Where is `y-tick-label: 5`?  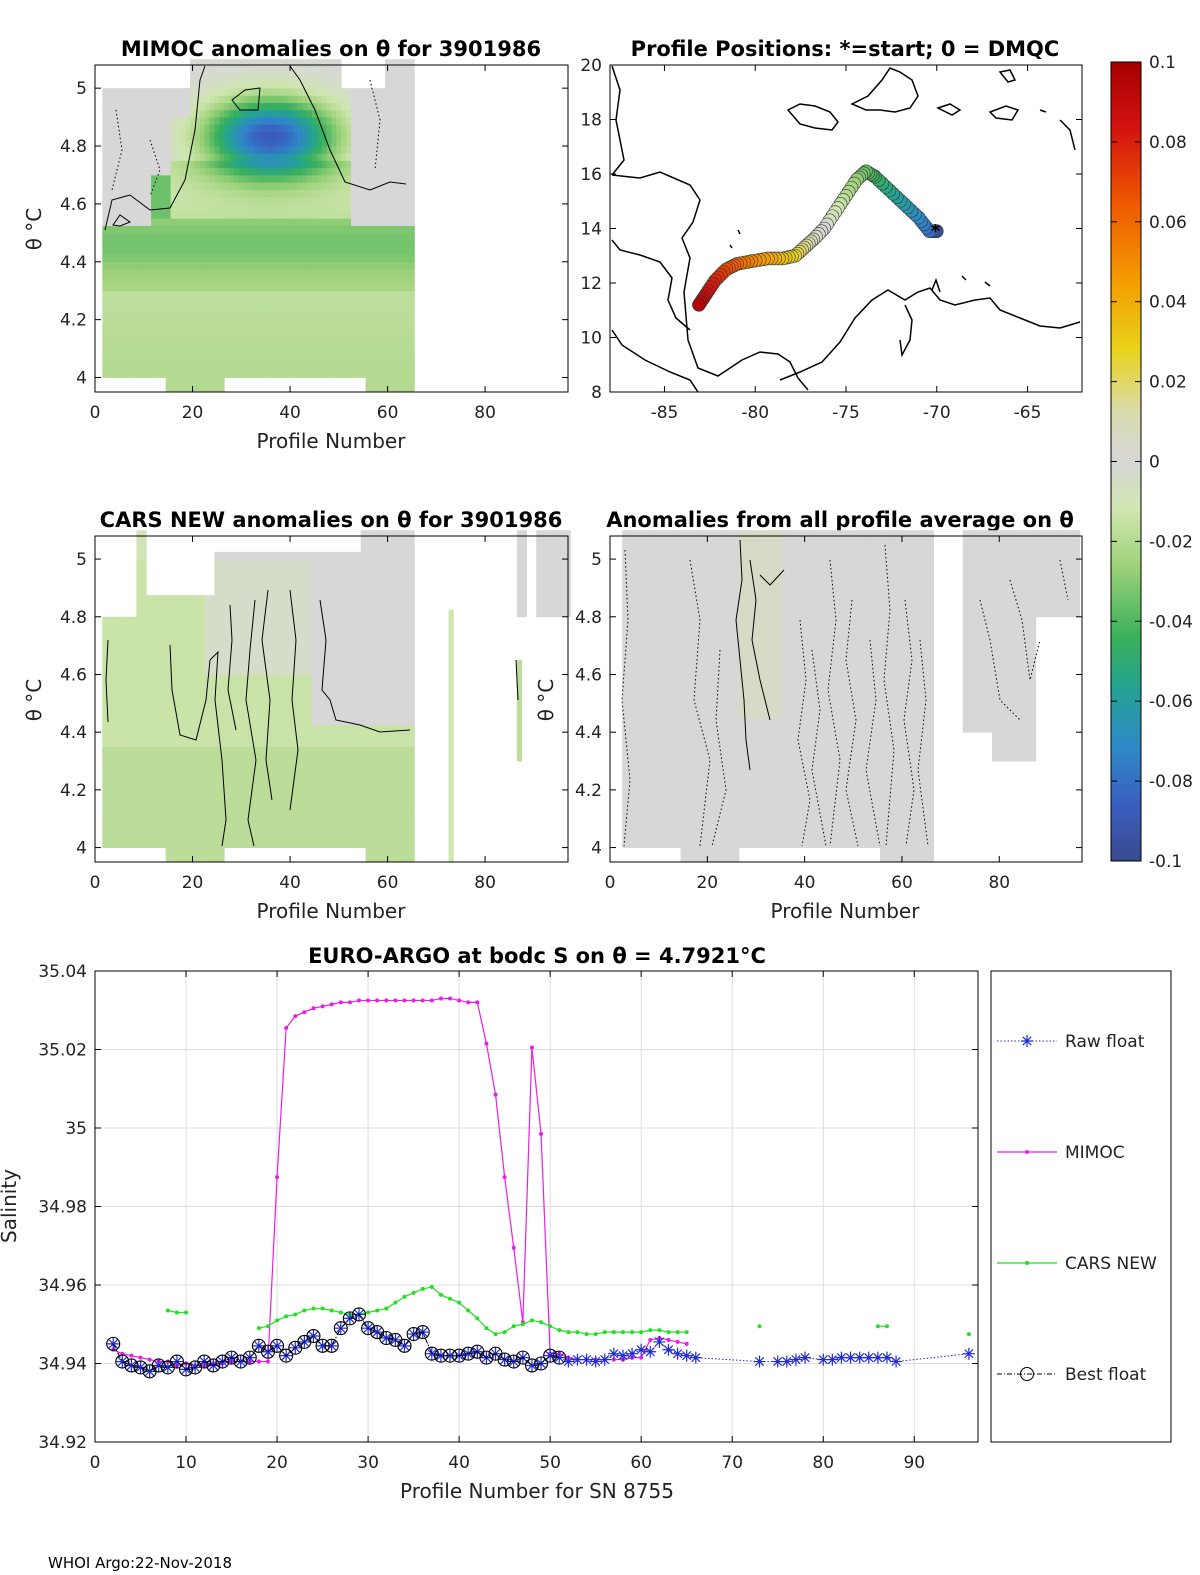 y-tick-label: 5 is located at coordinates (81, 89).